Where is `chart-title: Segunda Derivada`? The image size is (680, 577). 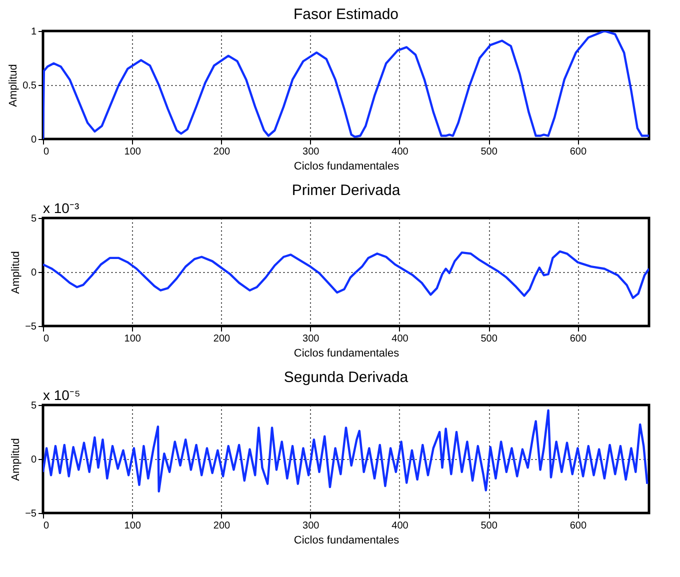 chart-title: Segunda Derivada is located at coordinates (346, 377).